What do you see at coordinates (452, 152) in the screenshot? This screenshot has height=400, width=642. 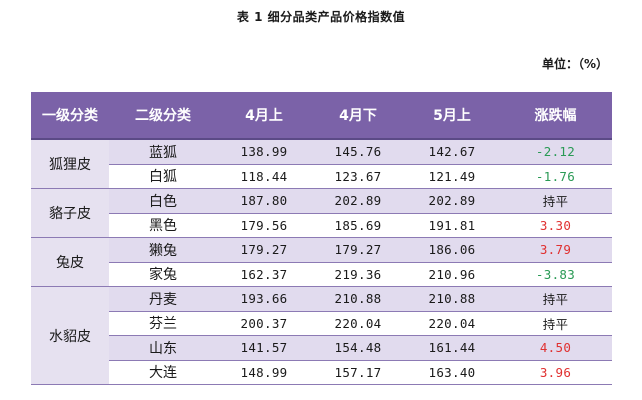 I see `value-may-early-cell: 142.67` at bounding box center [452, 152].